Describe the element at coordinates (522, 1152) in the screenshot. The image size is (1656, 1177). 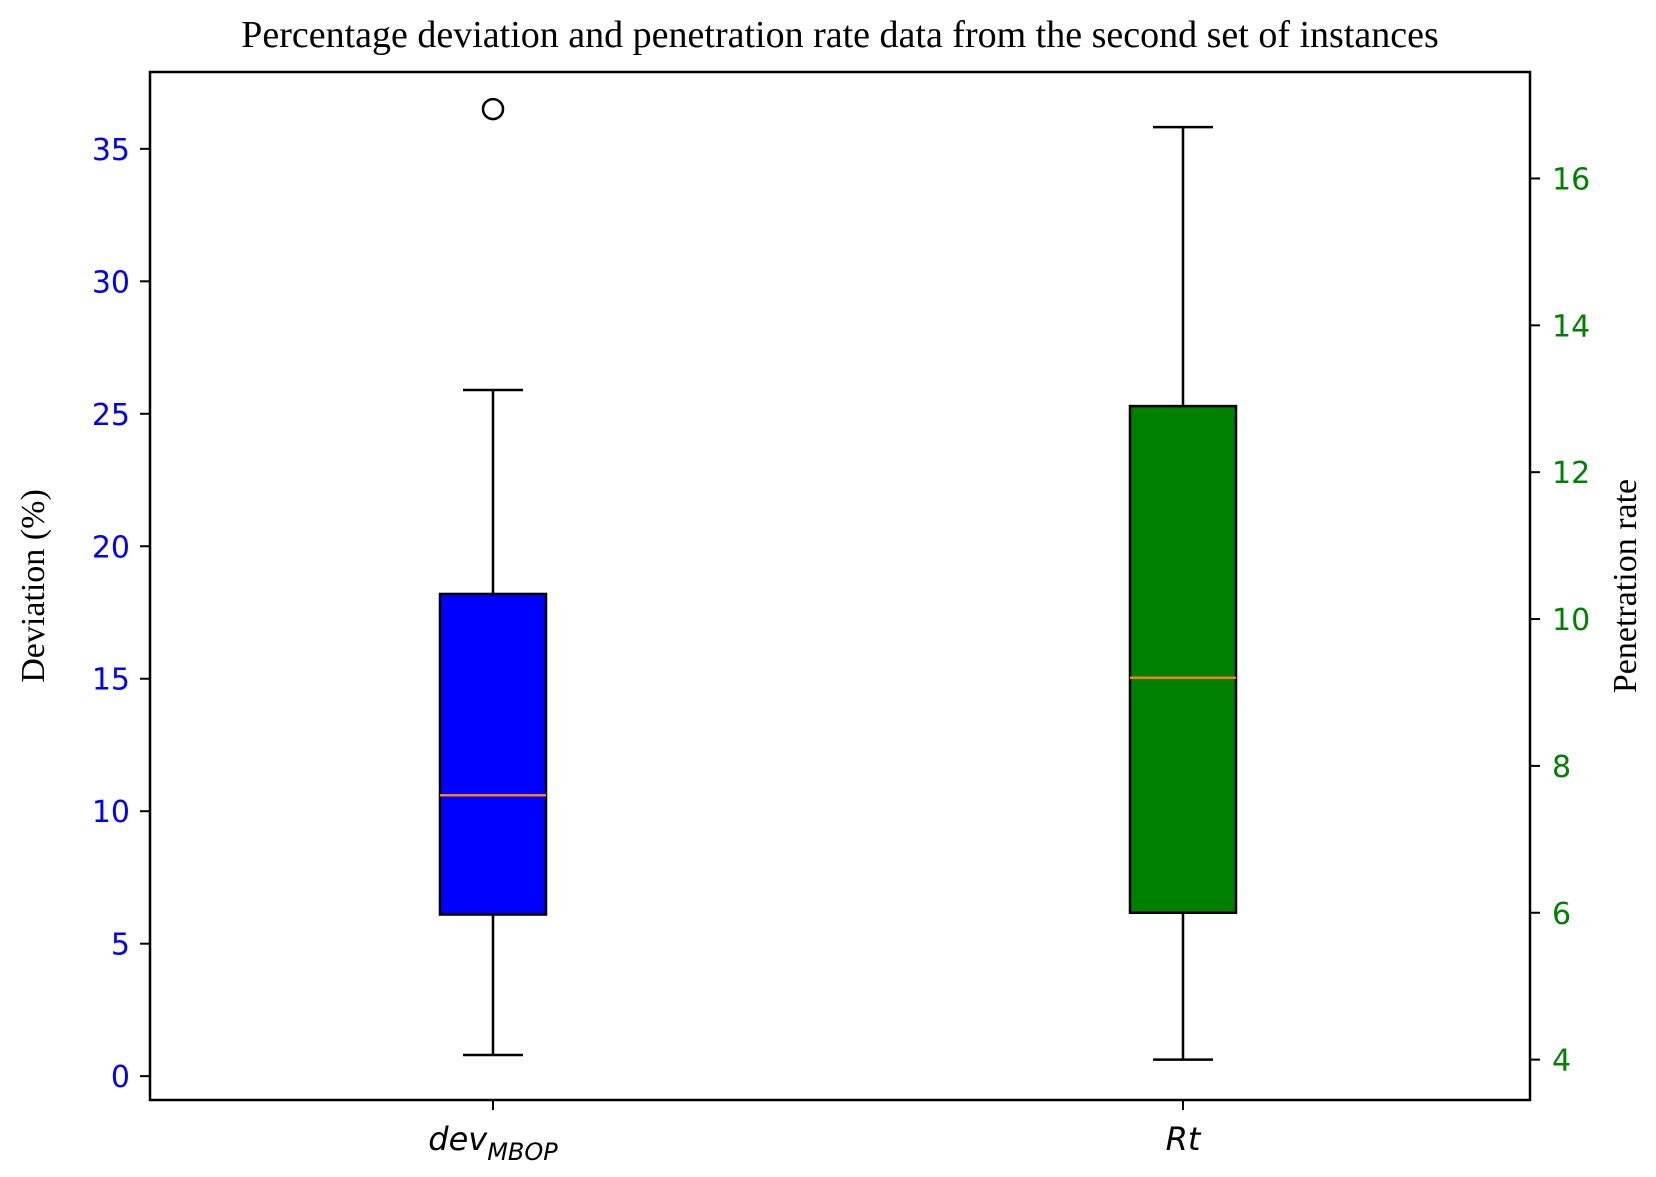
I see `category-label-subscript: MBOP` at that location.